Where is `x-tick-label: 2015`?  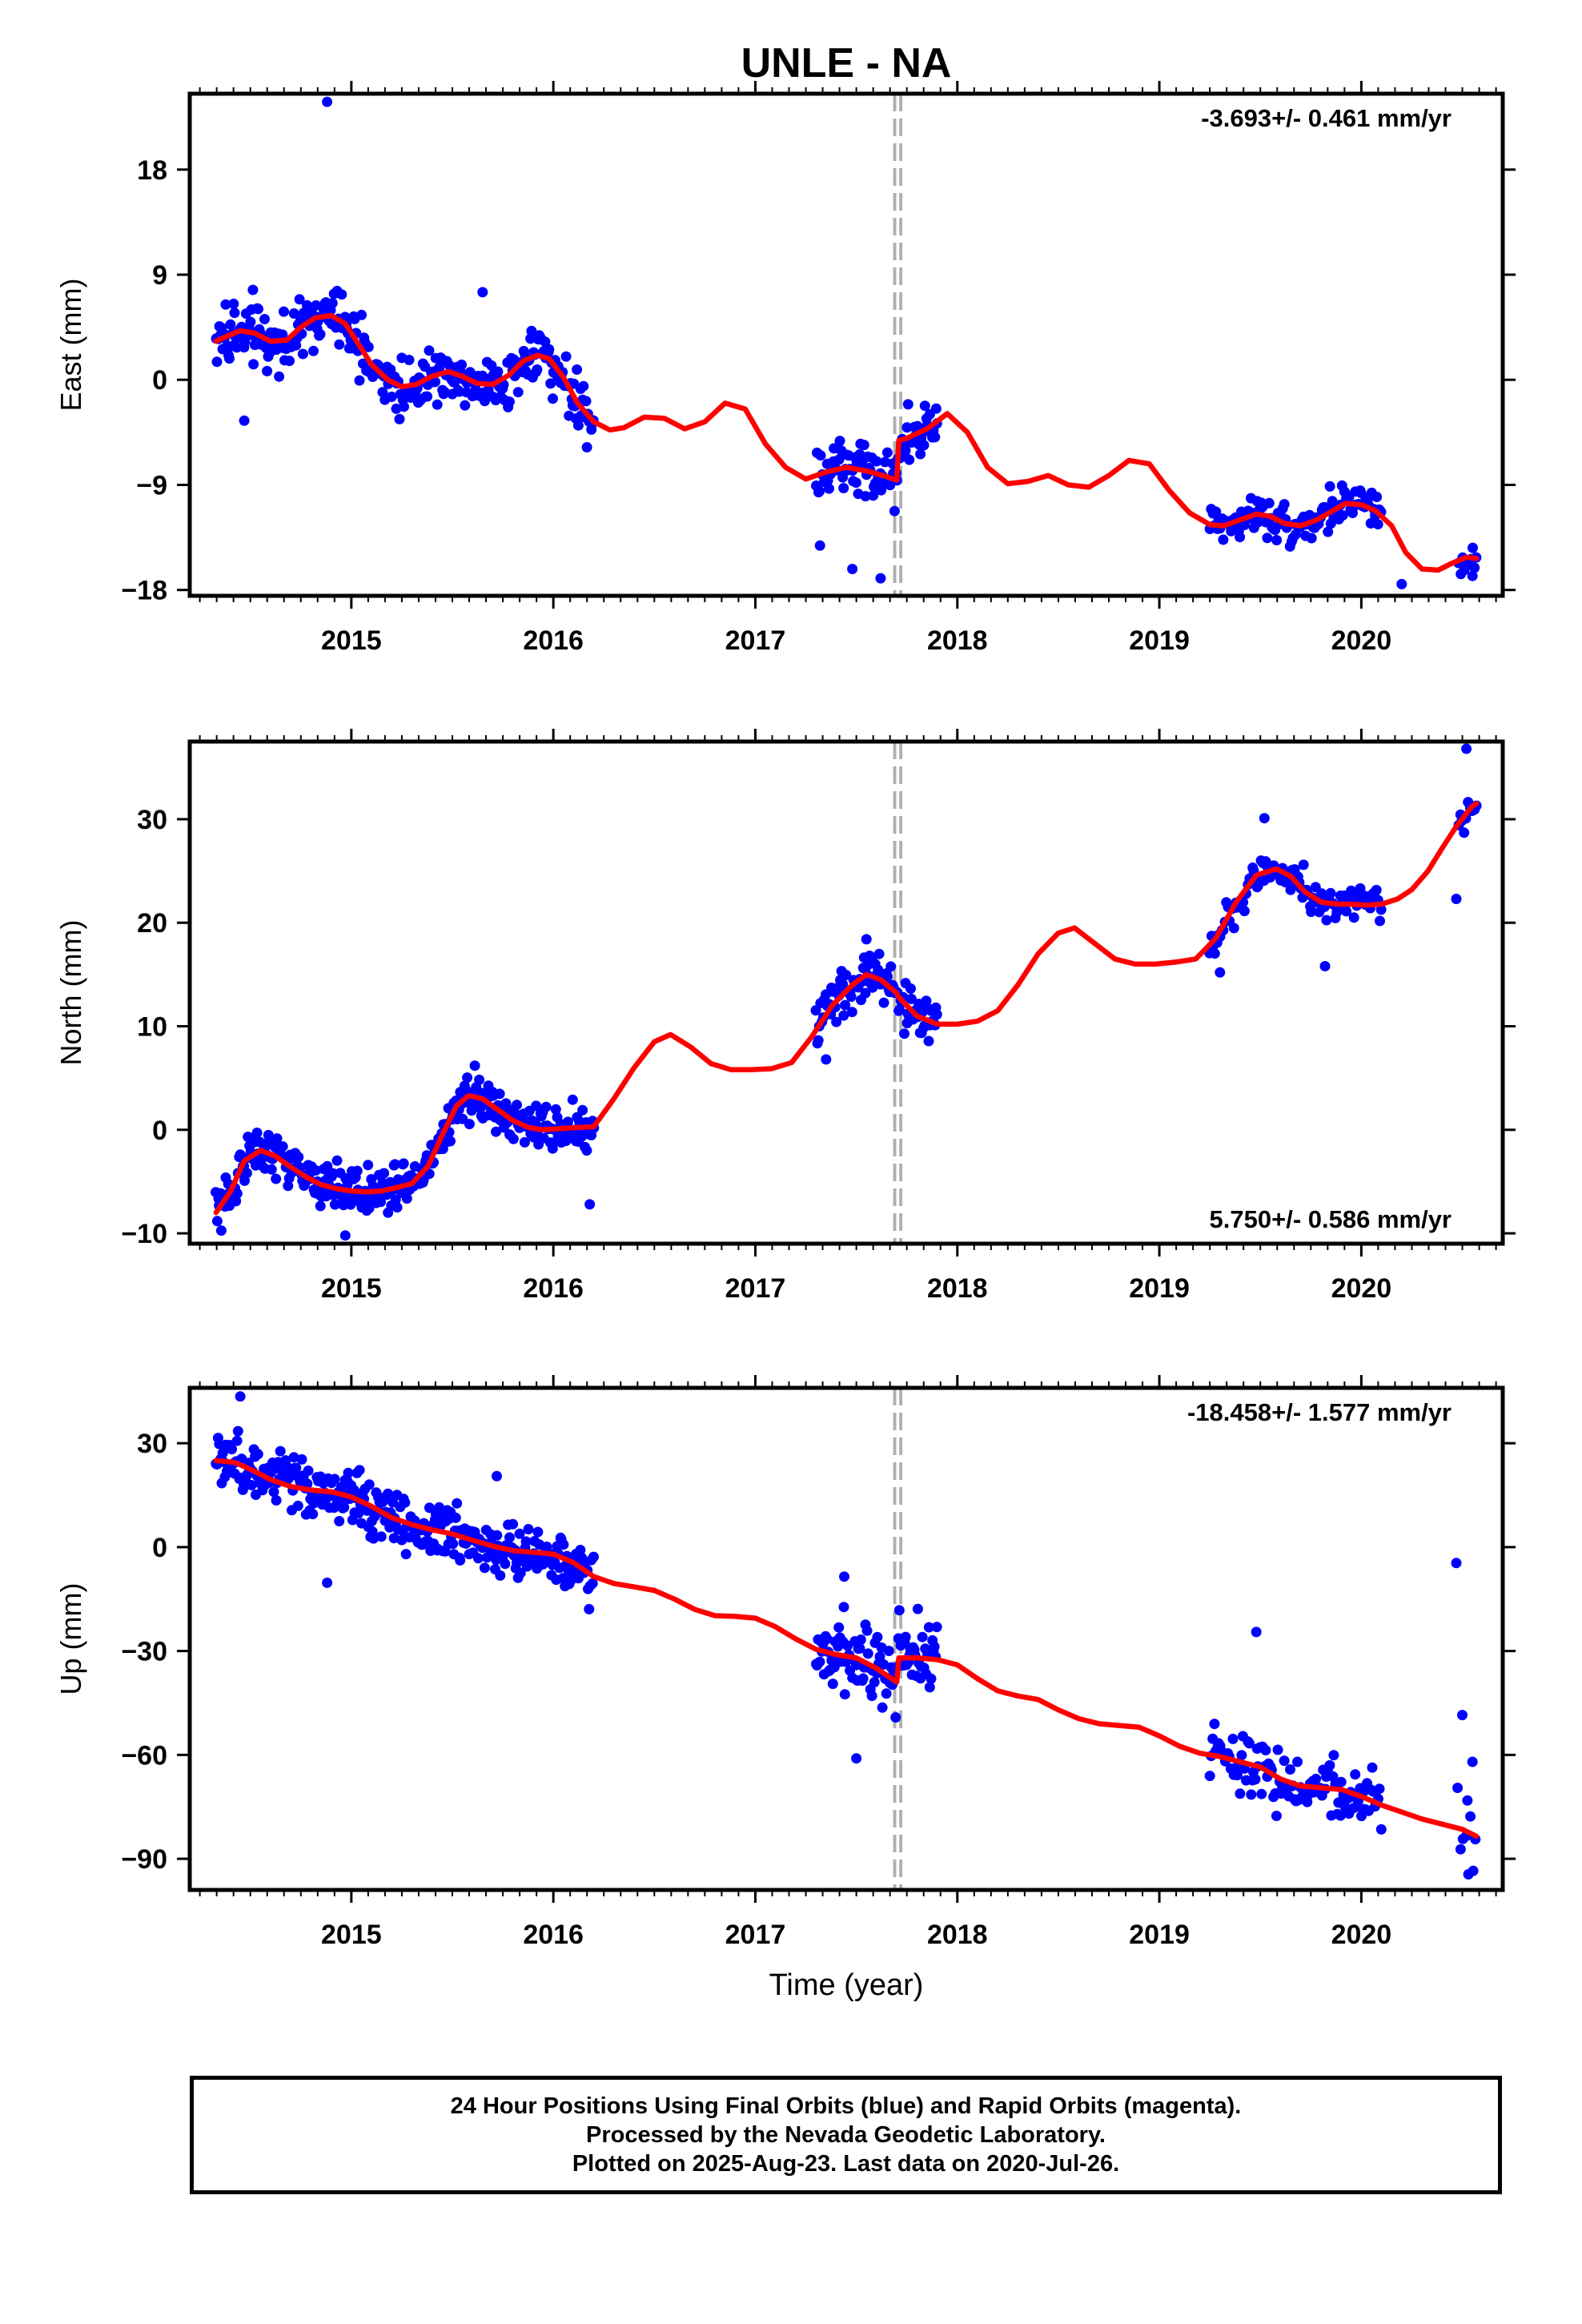 x-tick-label: 2015 is located at coordinates (351, 1288).